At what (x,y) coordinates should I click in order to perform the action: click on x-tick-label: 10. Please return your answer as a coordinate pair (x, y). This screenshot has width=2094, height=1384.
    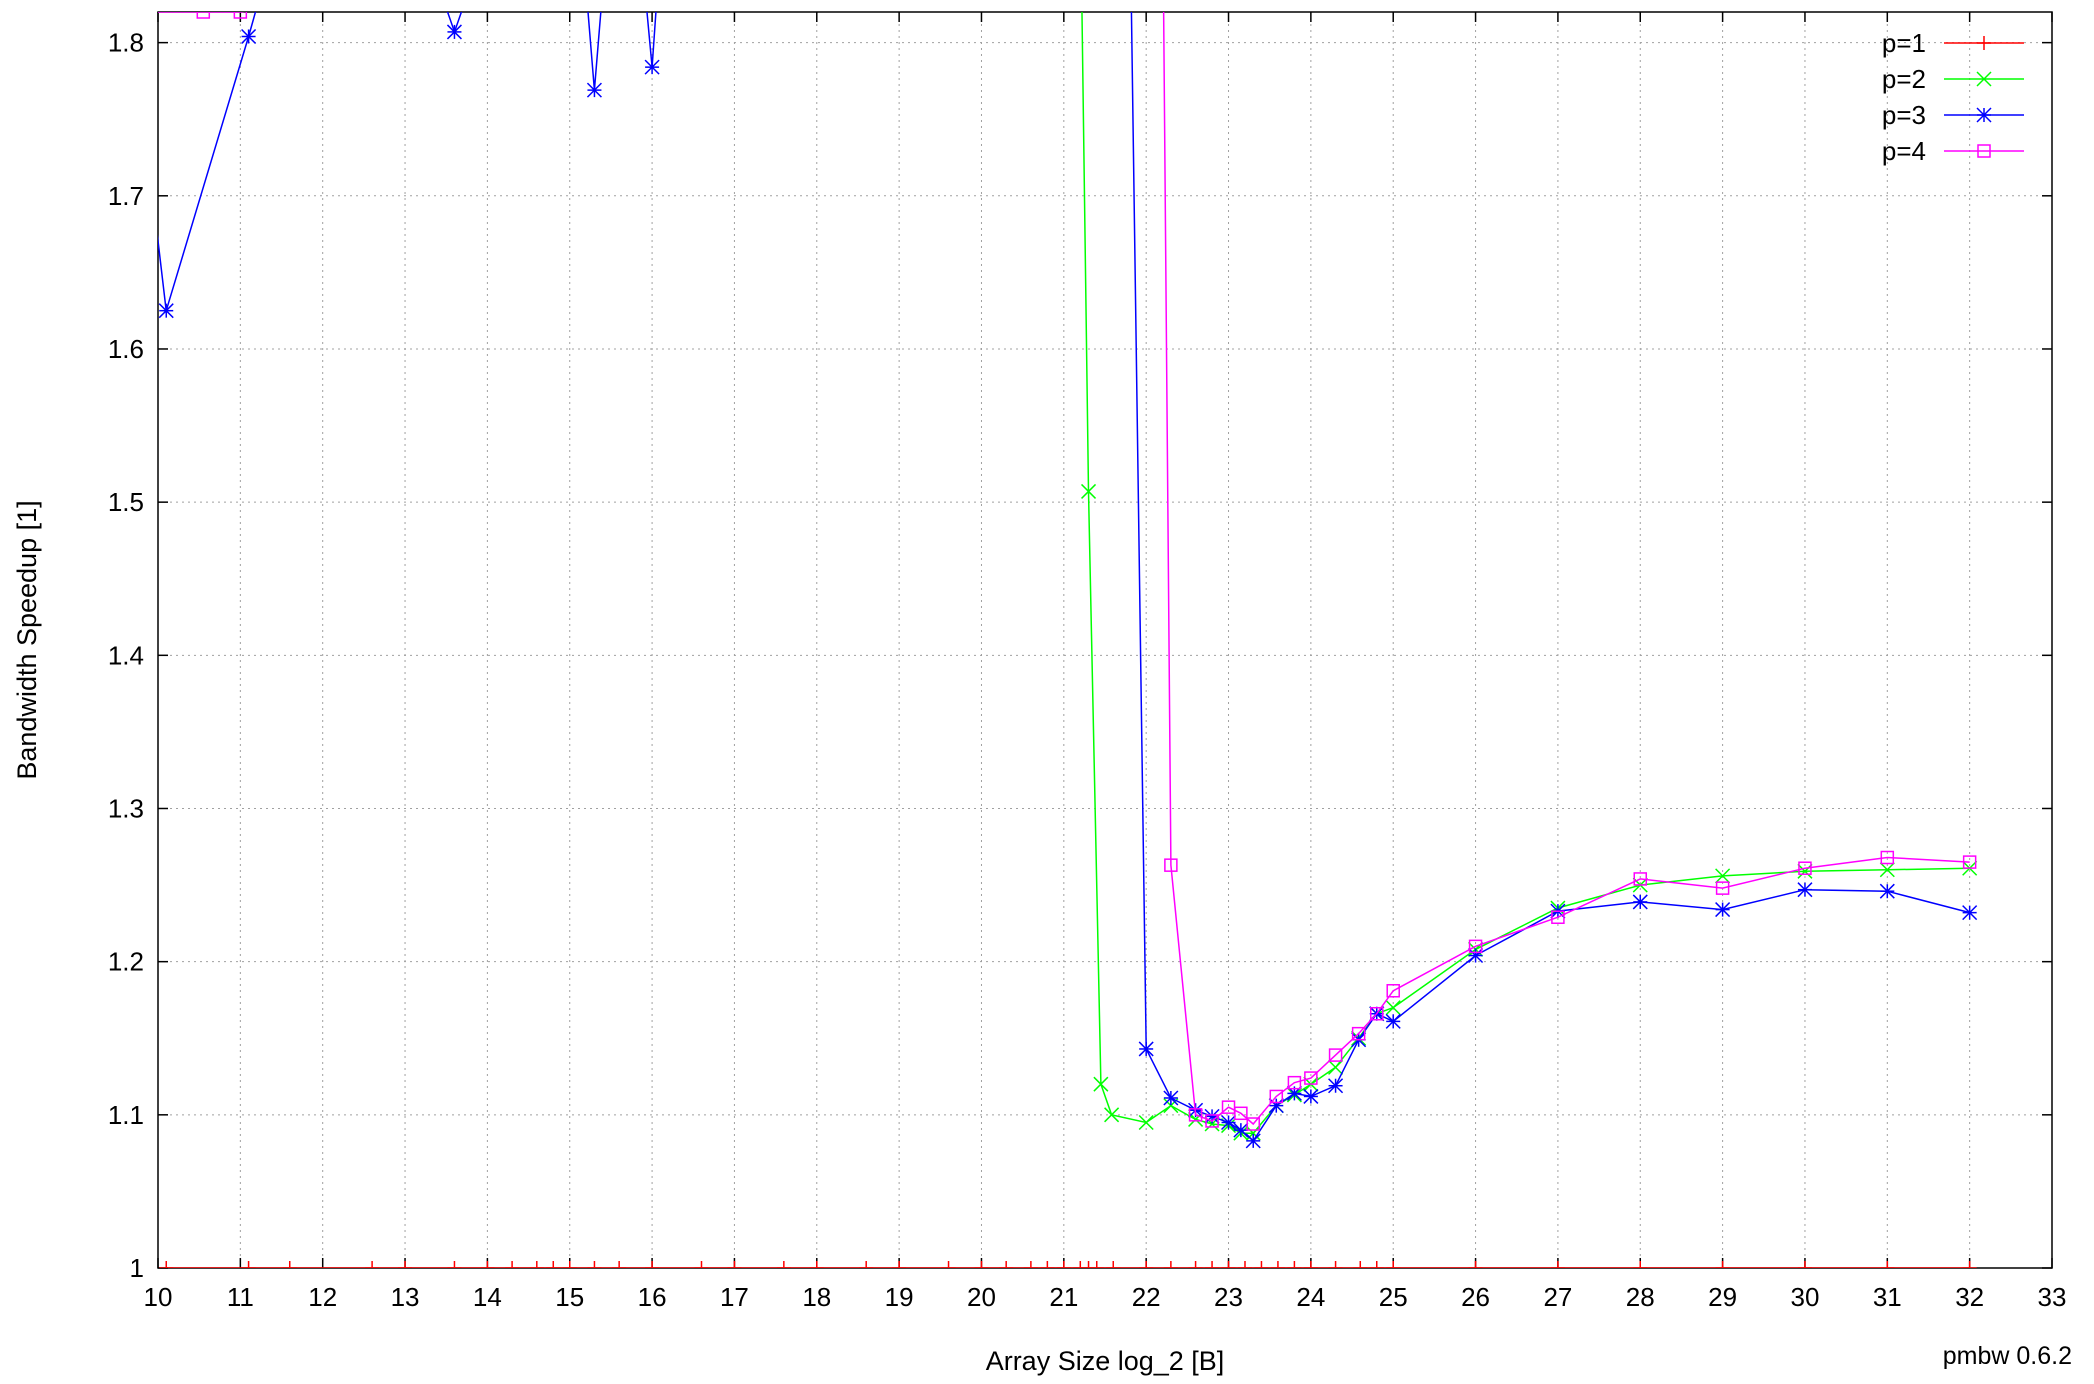
    Looking at the image, I should click on (158, 1297).